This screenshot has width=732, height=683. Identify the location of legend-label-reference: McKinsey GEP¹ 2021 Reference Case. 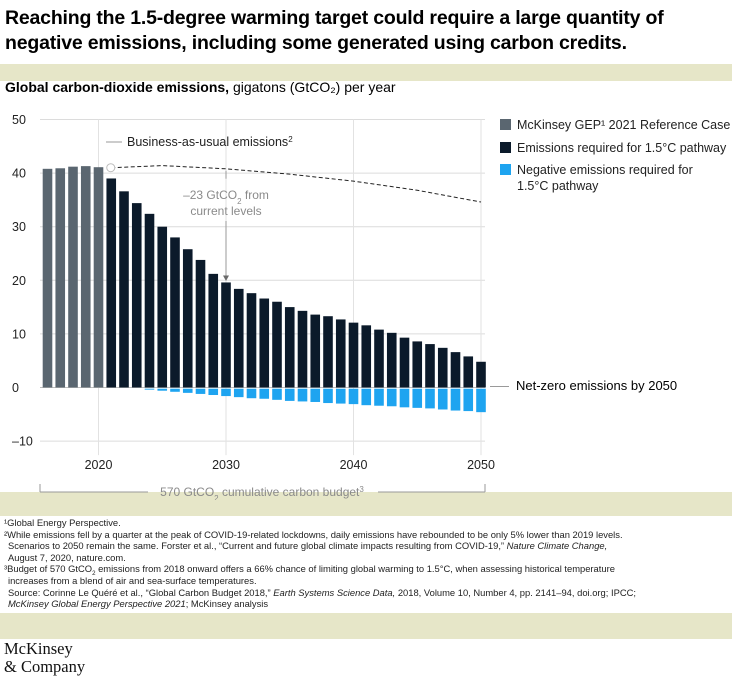
(624, 125).